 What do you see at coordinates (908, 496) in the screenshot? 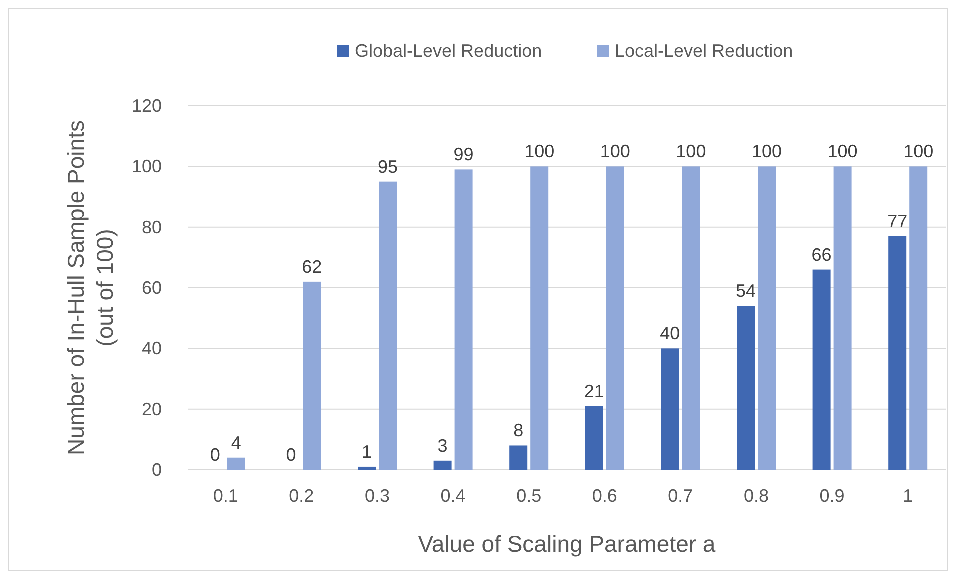
I see `x-tick-label: 1` at bounding box center [908, 496].